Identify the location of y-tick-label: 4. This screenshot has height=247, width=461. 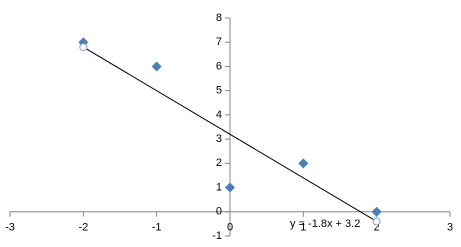
(219, 115).